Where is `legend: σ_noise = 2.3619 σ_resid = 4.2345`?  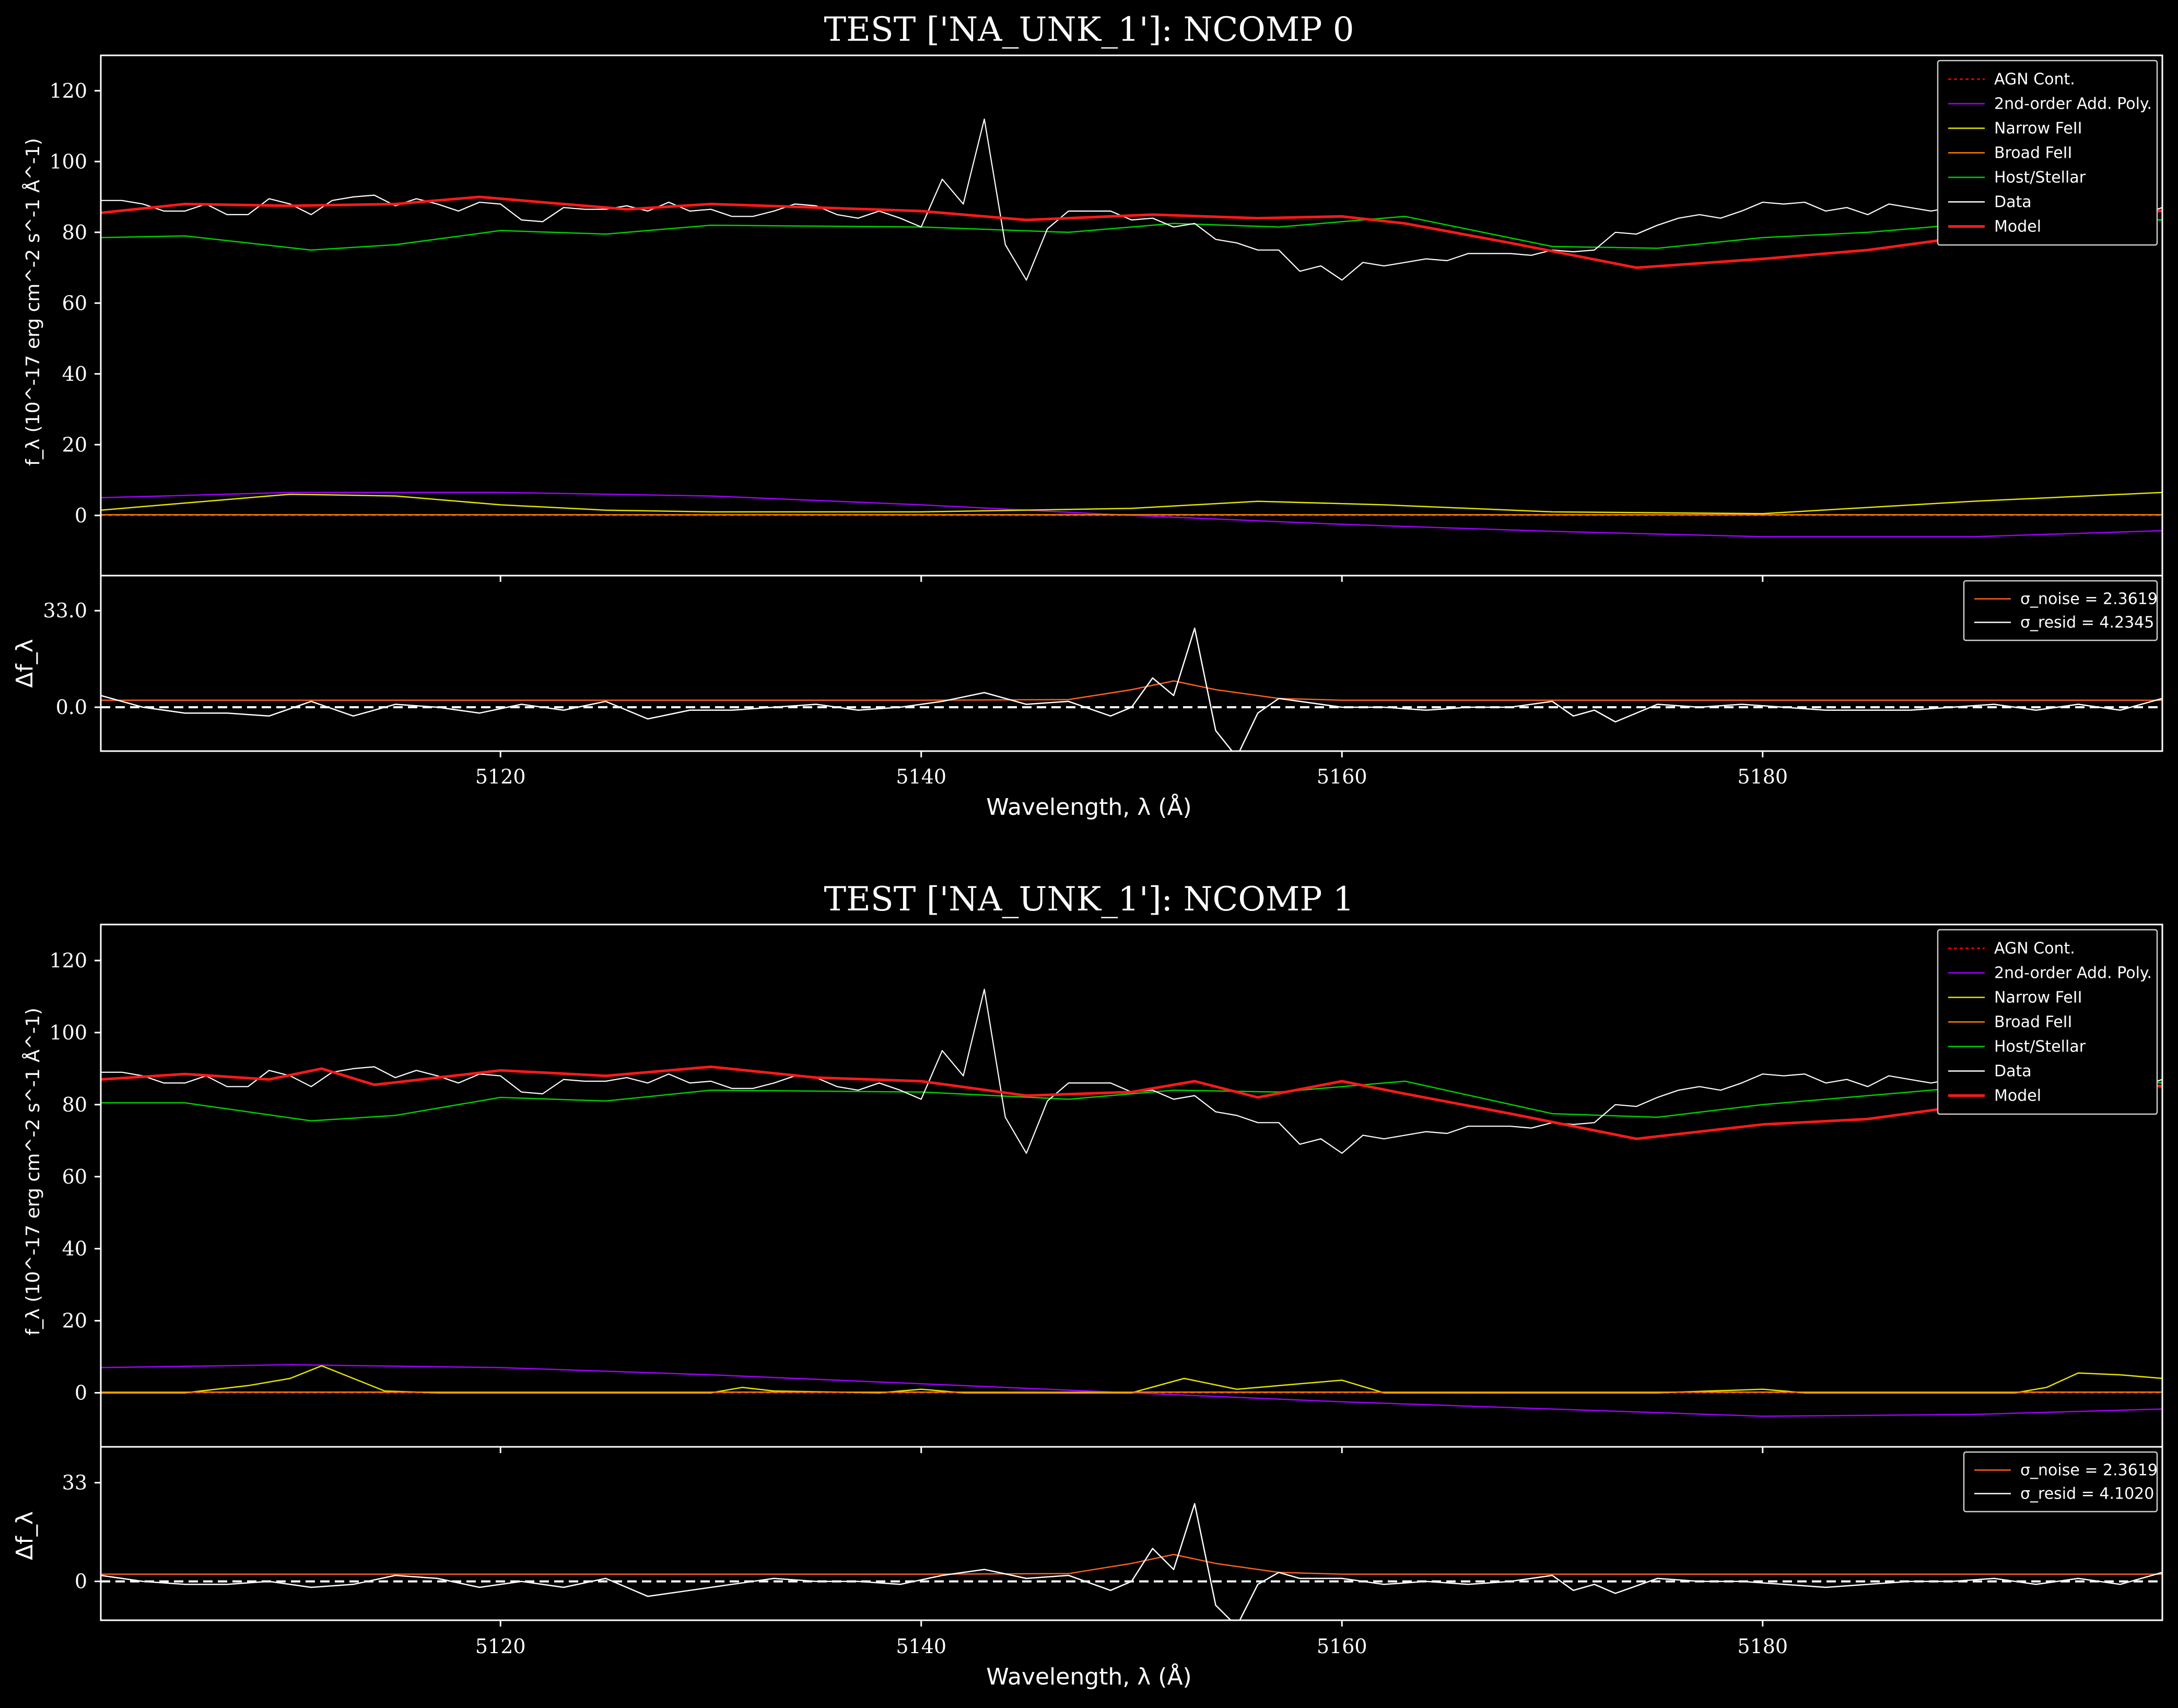
legend: σ_noise = 2.3619 σ_resid = 4.2345 is located at coordinates (2060, 610).